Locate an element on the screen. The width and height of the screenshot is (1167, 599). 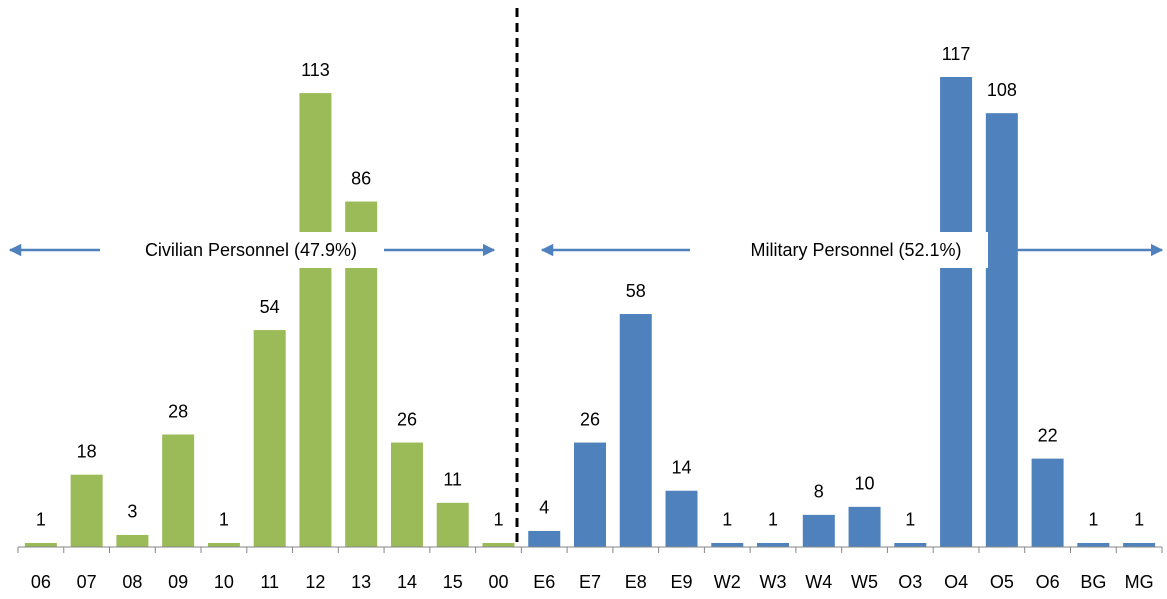
x-tick-label: E8 is located at coordinates (636, 582).